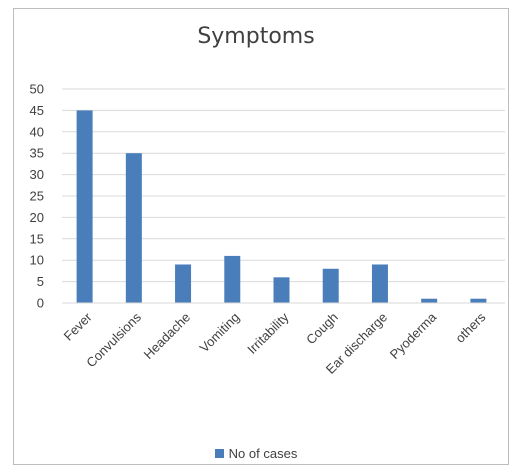 Image resolution: width=512 pixels, height=467 pixels. Describe the element at coordinates (330, 285) in the screenshot. I see `bar-cough` at that location.